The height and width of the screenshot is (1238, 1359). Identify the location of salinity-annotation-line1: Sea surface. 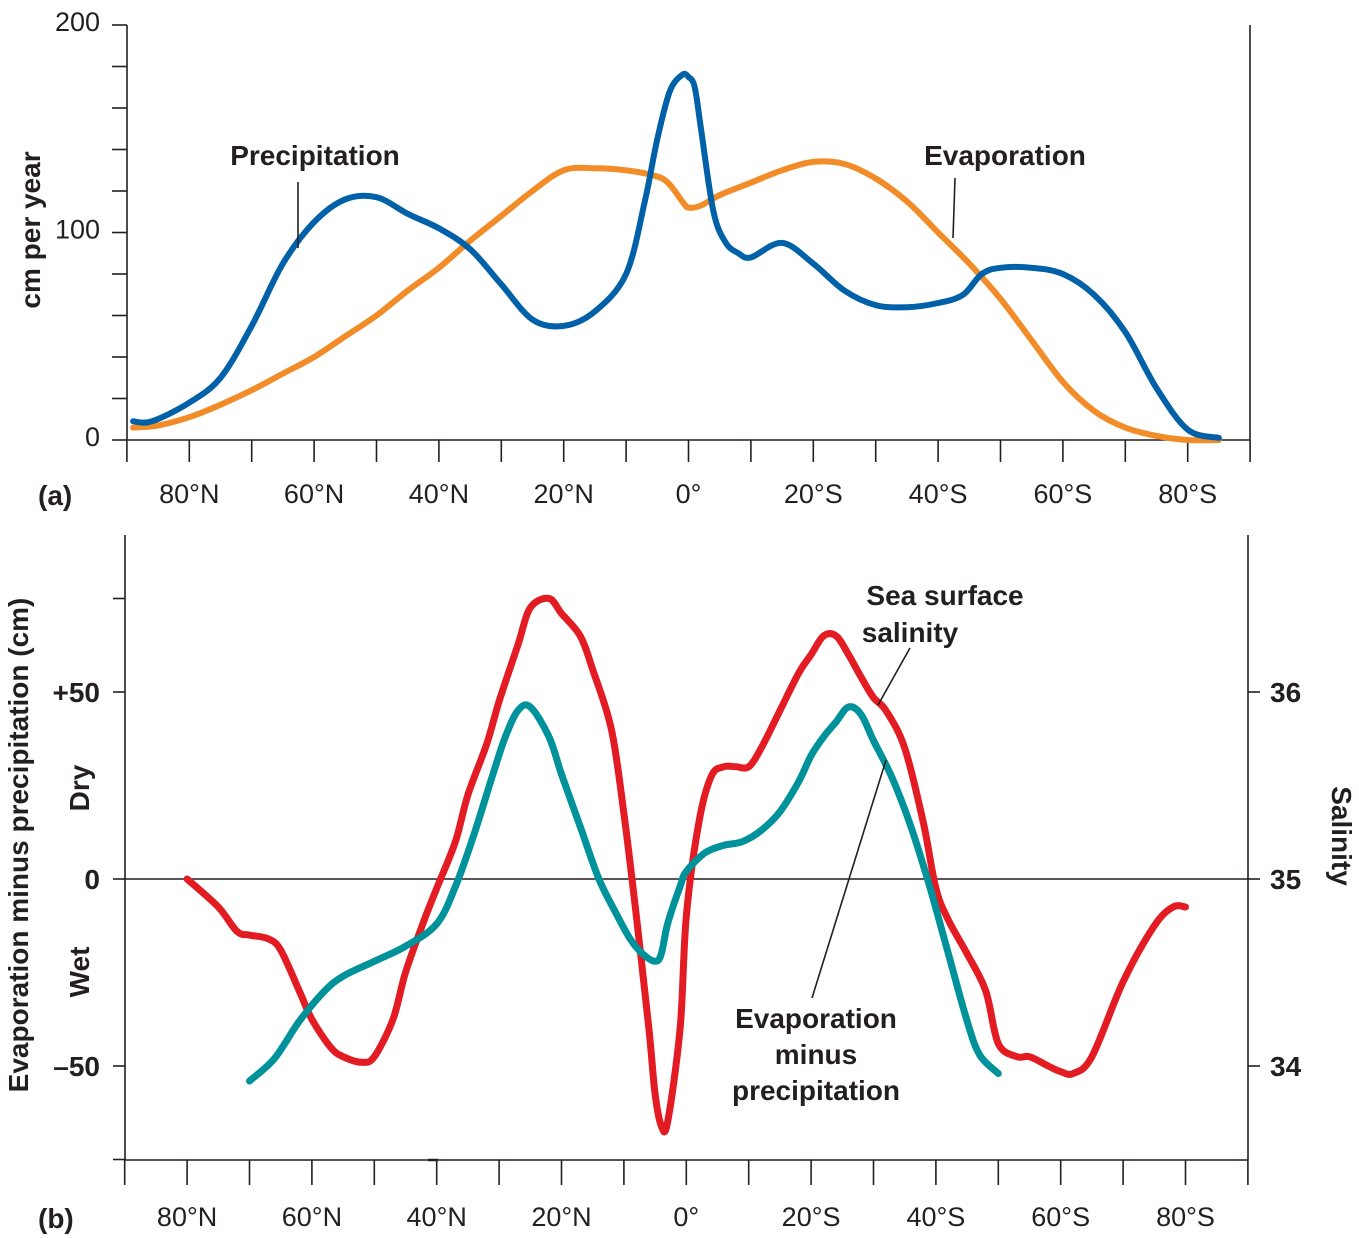
(944, 595).